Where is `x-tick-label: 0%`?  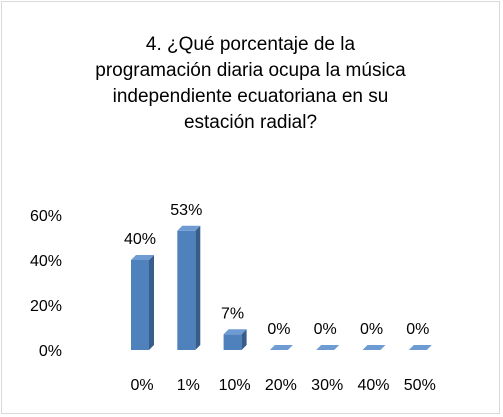
x-tick-label: 0% is located at coordinates (141, 385).